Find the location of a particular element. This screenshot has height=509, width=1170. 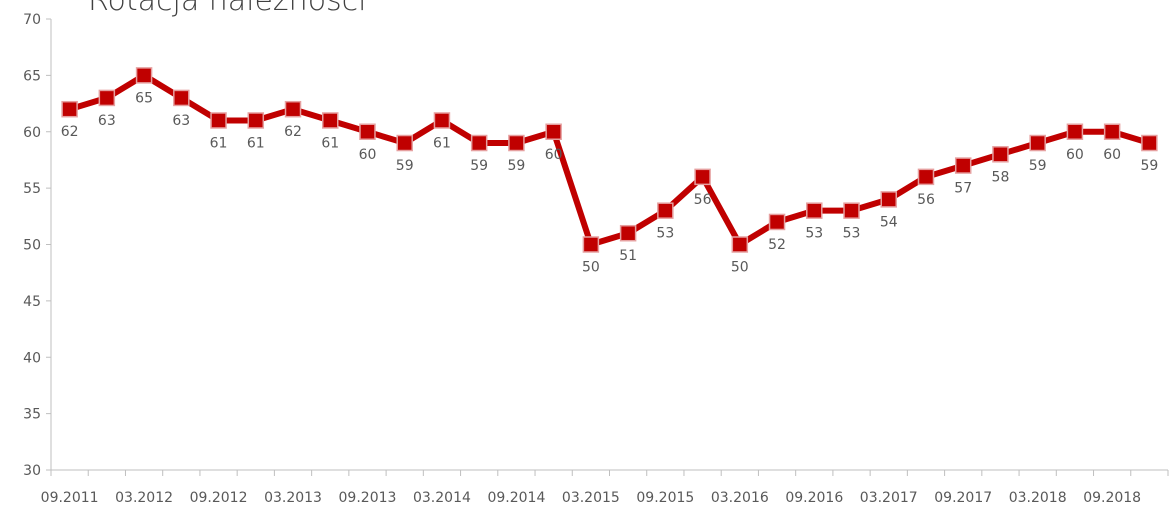

x-tick-label: 03.2017 is located at coordinates (889, 498).